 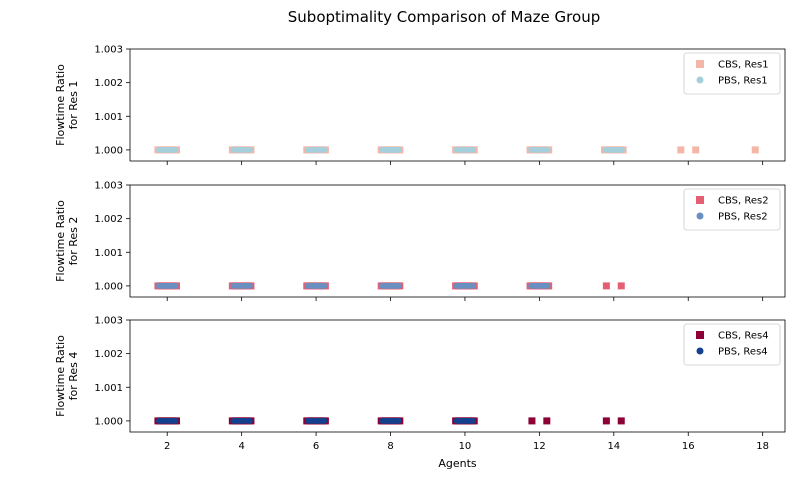 I want to click on x-axis-label: Agents, so click(x=457, y=463).